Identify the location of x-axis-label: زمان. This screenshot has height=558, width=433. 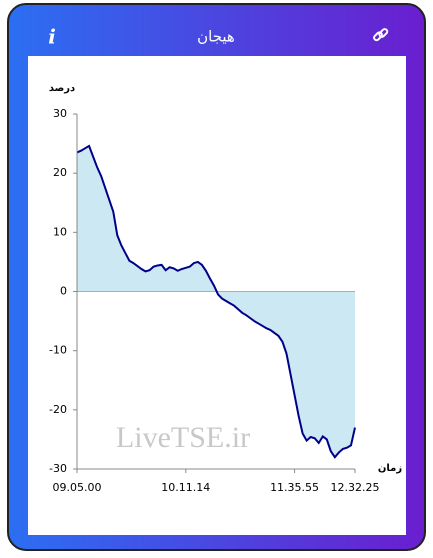
(390, 468).